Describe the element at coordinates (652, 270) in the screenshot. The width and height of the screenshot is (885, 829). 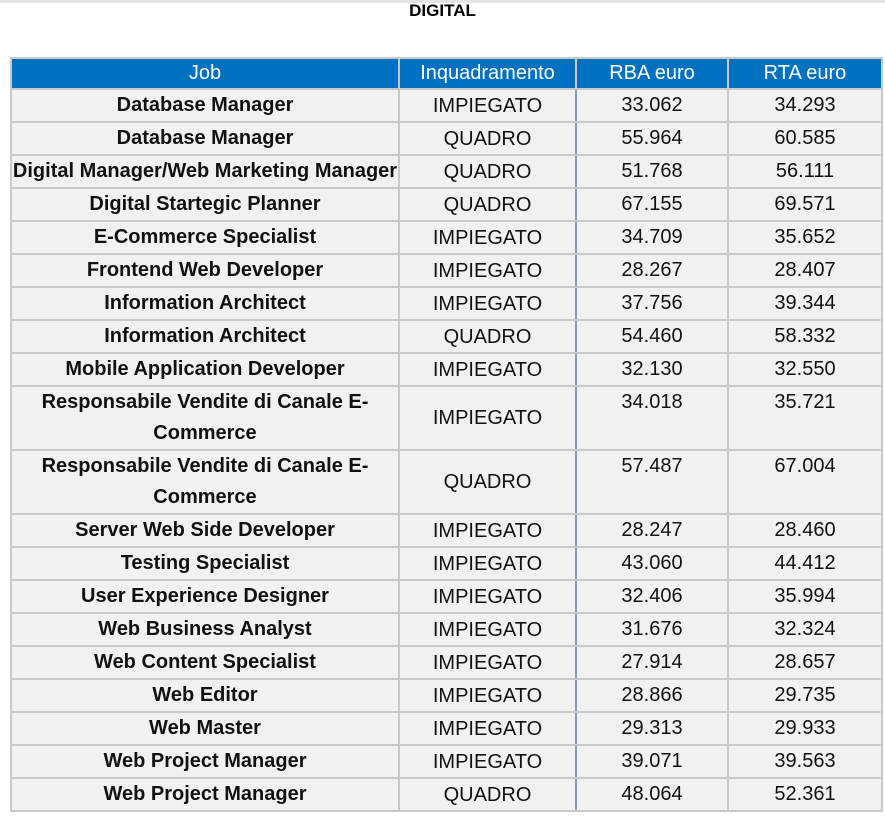
I see `rba-cell: 28.267` at that location.